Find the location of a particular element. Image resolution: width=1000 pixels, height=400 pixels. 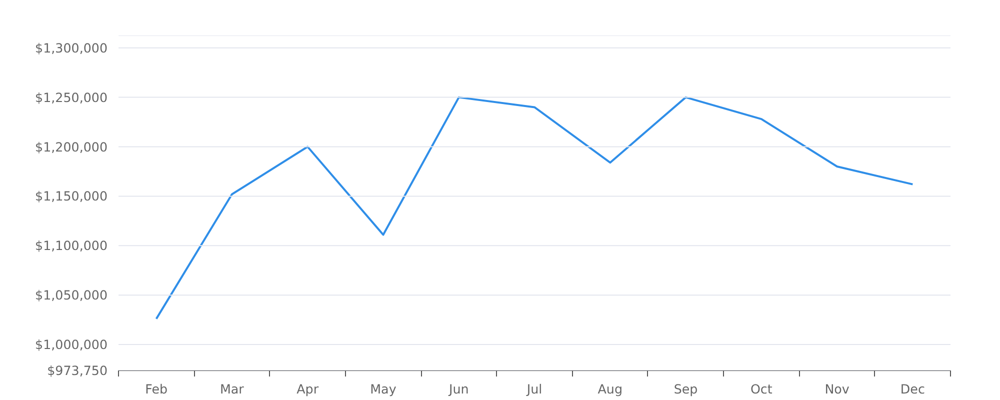

y-tick-label: $1,250,000 is located at coordinates (71, 97).